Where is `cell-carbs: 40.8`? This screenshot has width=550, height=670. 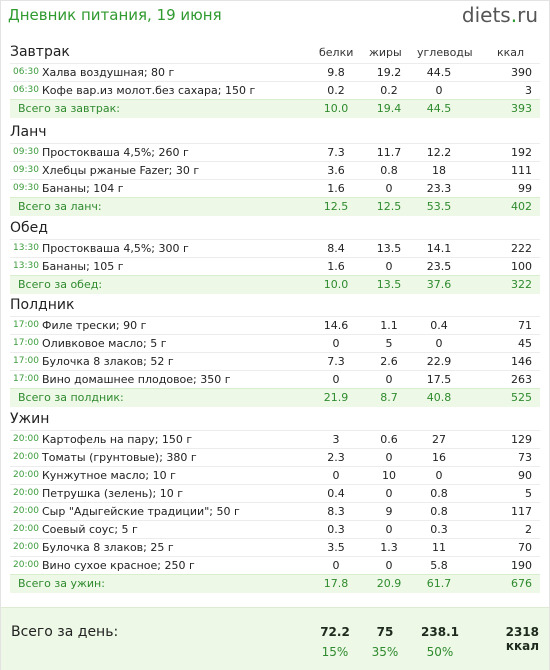
cell-carbs: 40.8 is located at coordinates (439, 397).